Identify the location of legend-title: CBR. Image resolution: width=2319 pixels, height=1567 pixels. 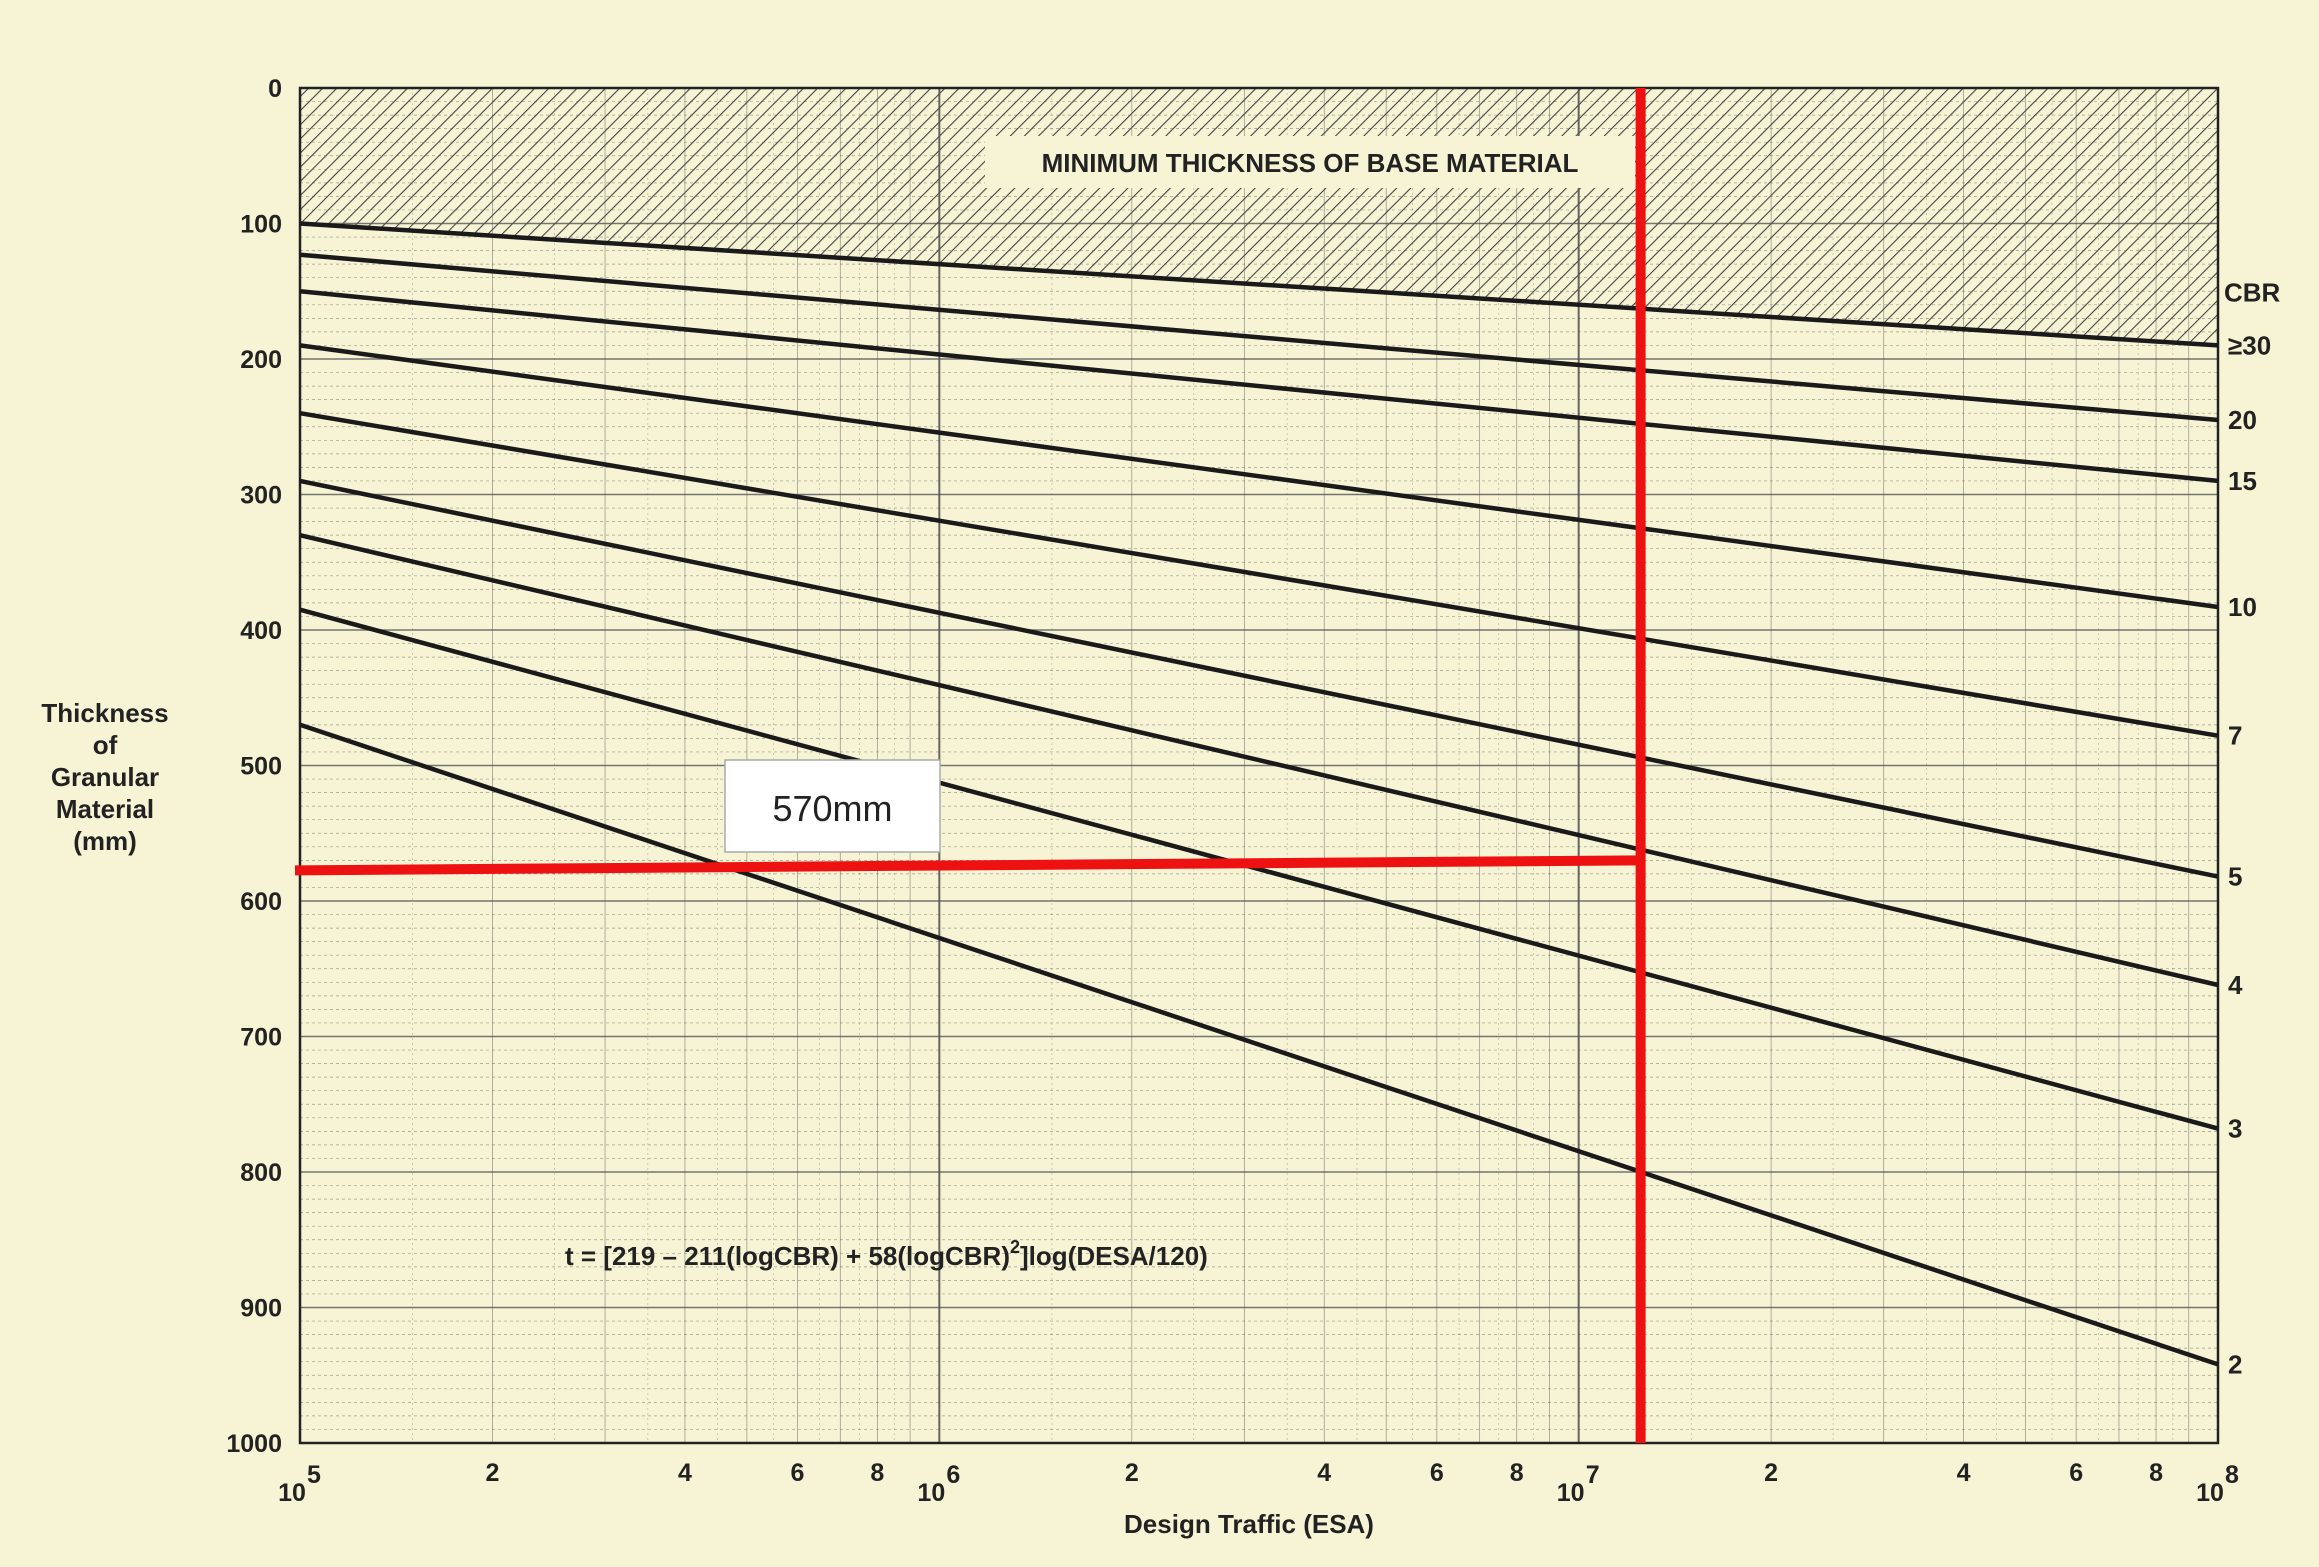
(2252, 292).